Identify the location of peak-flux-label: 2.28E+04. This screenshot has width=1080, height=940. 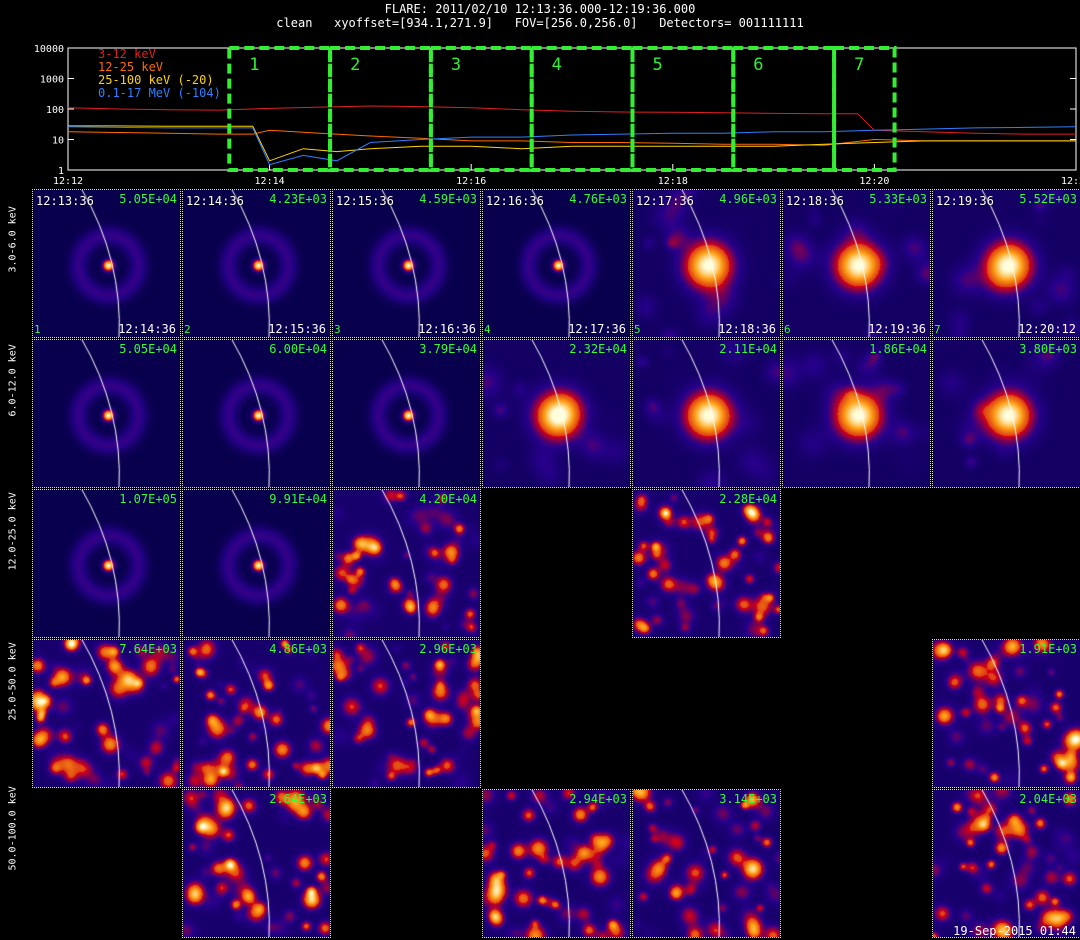
(748, 499).